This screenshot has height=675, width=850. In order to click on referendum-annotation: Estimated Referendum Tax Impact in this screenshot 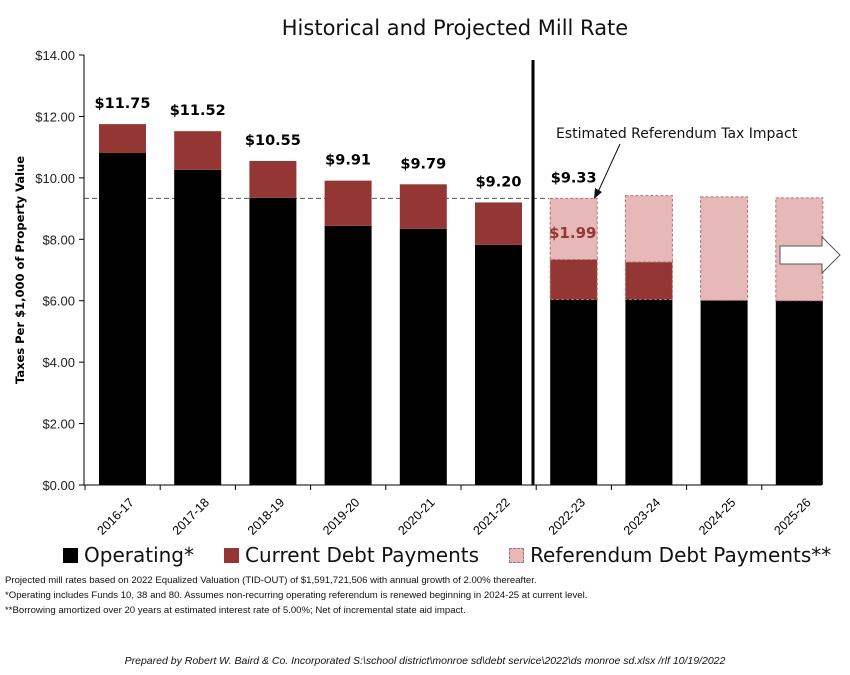, I will do `click(677, 134)`.